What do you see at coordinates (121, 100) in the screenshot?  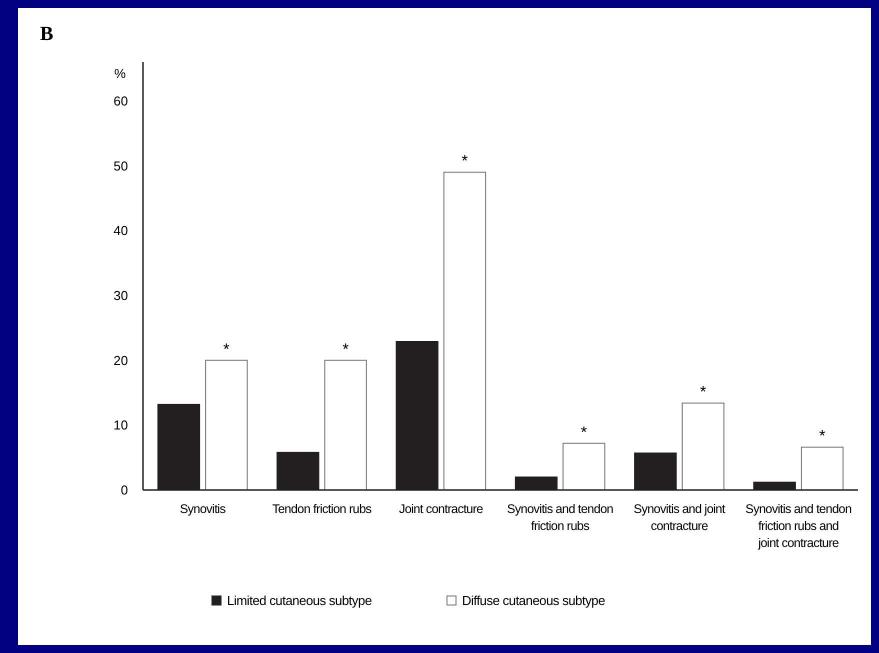 I see `y-tick-label: 60` at bounding box center [121, 100].